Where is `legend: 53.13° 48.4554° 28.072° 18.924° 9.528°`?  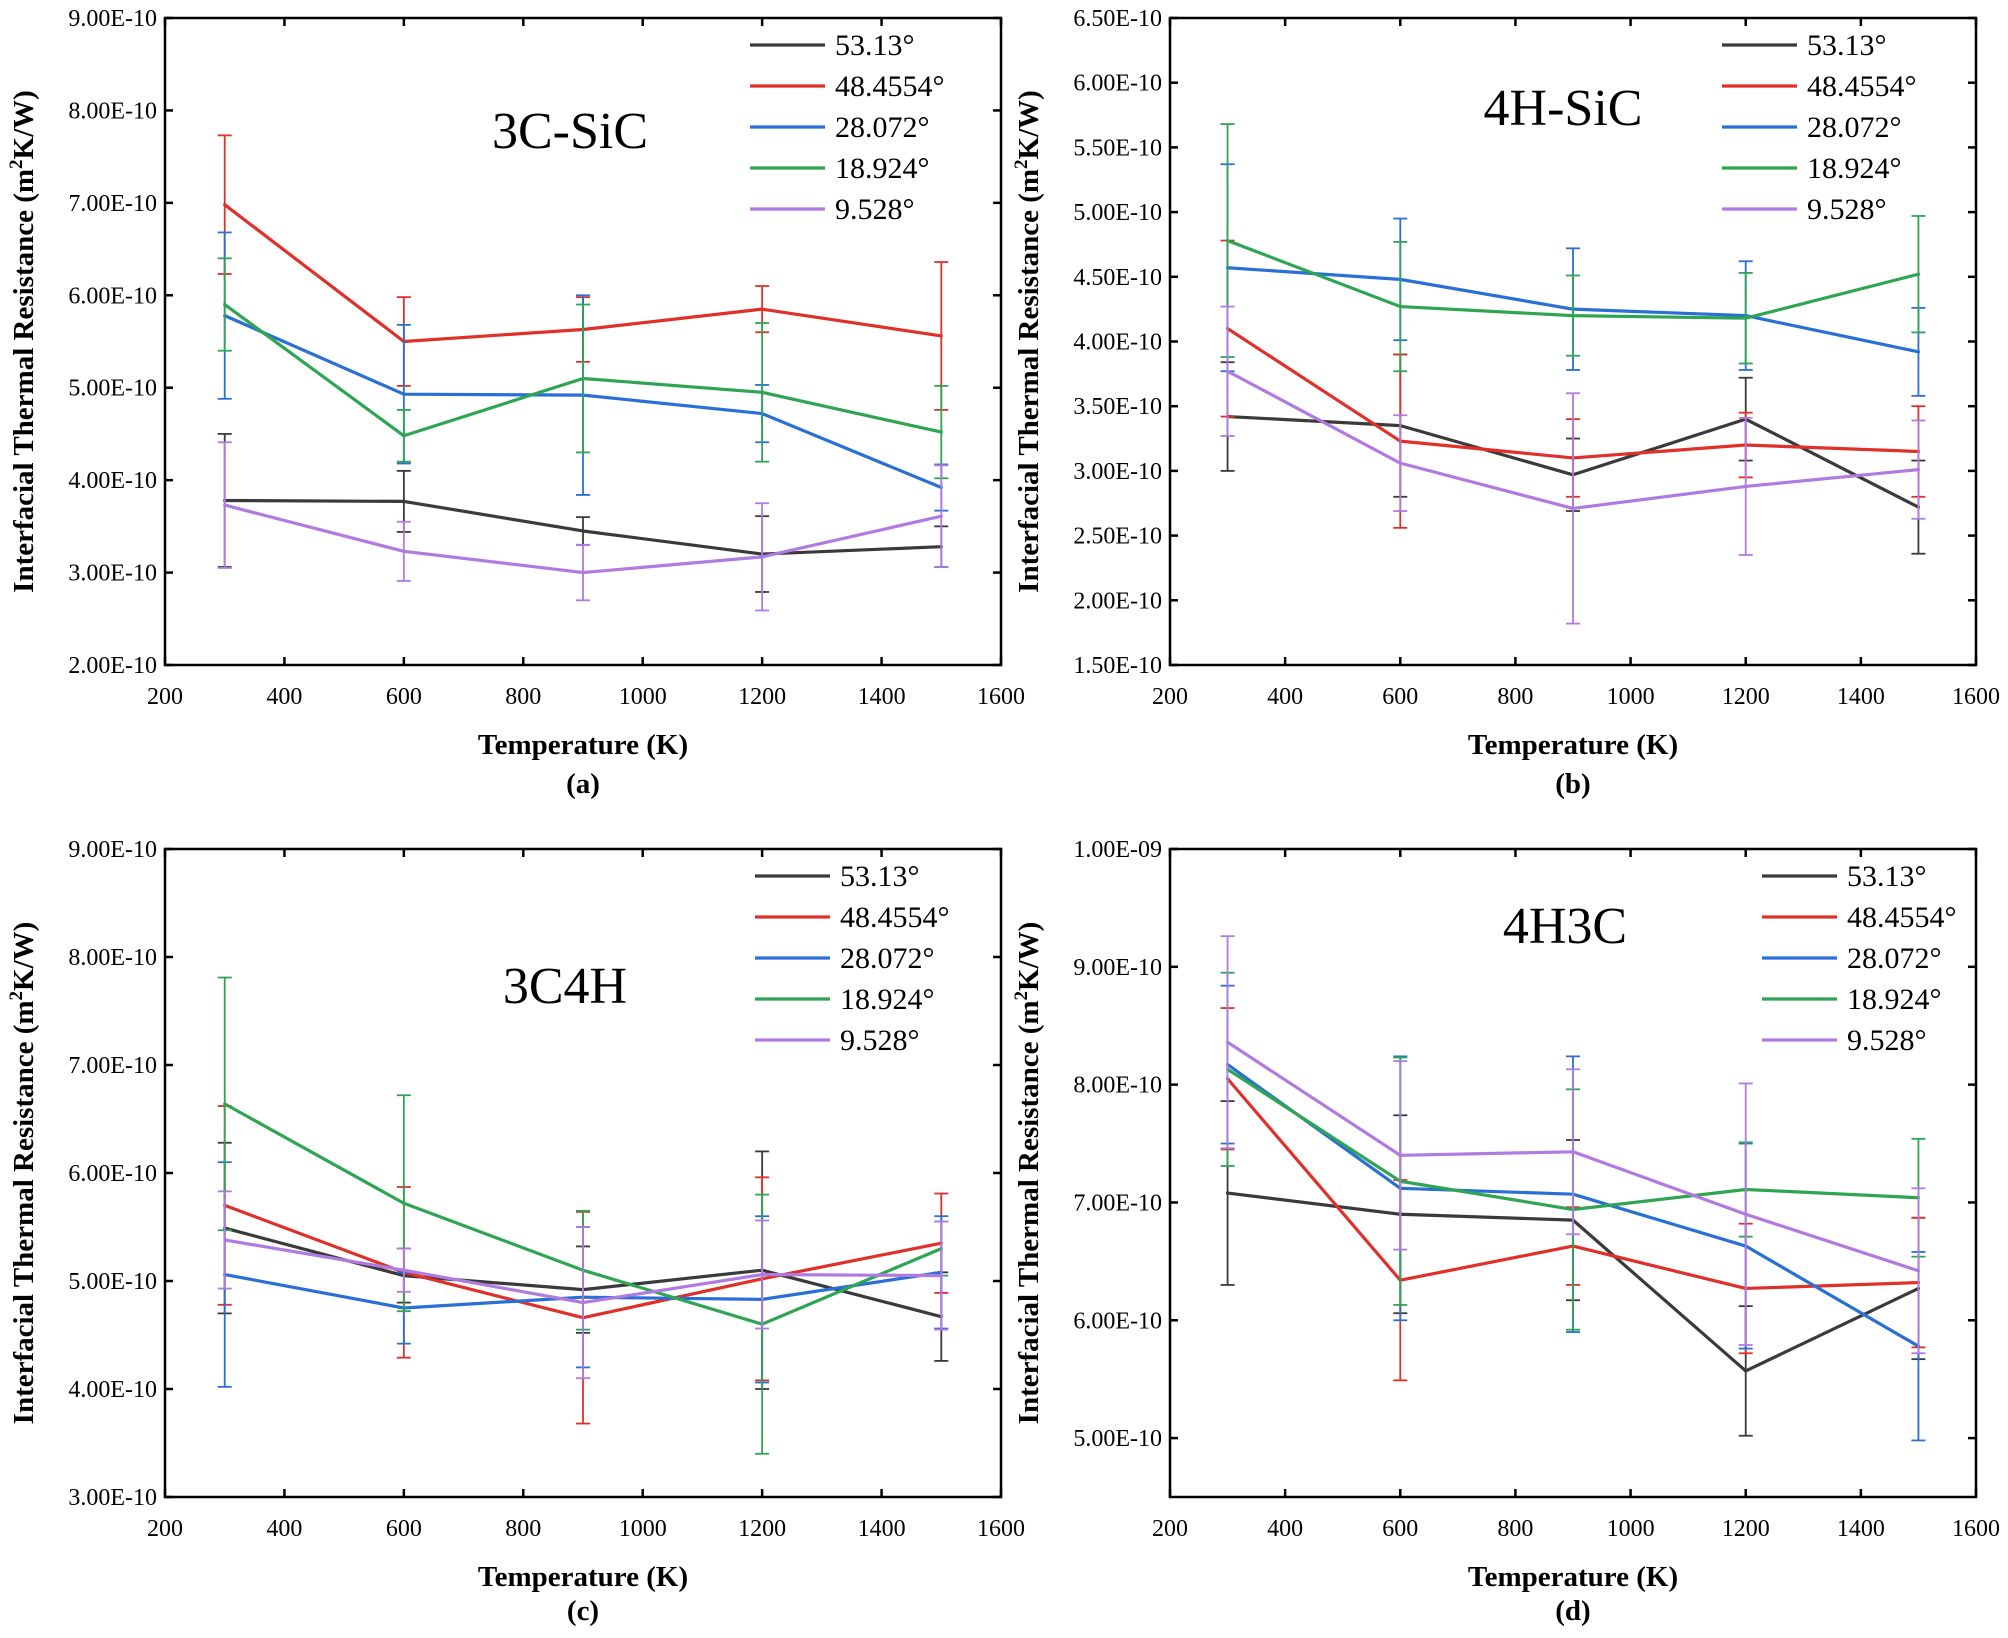
legend: 53.13° 48.4554° 28.072° 18.924° 9.528° is located at coordinates (847, 127).